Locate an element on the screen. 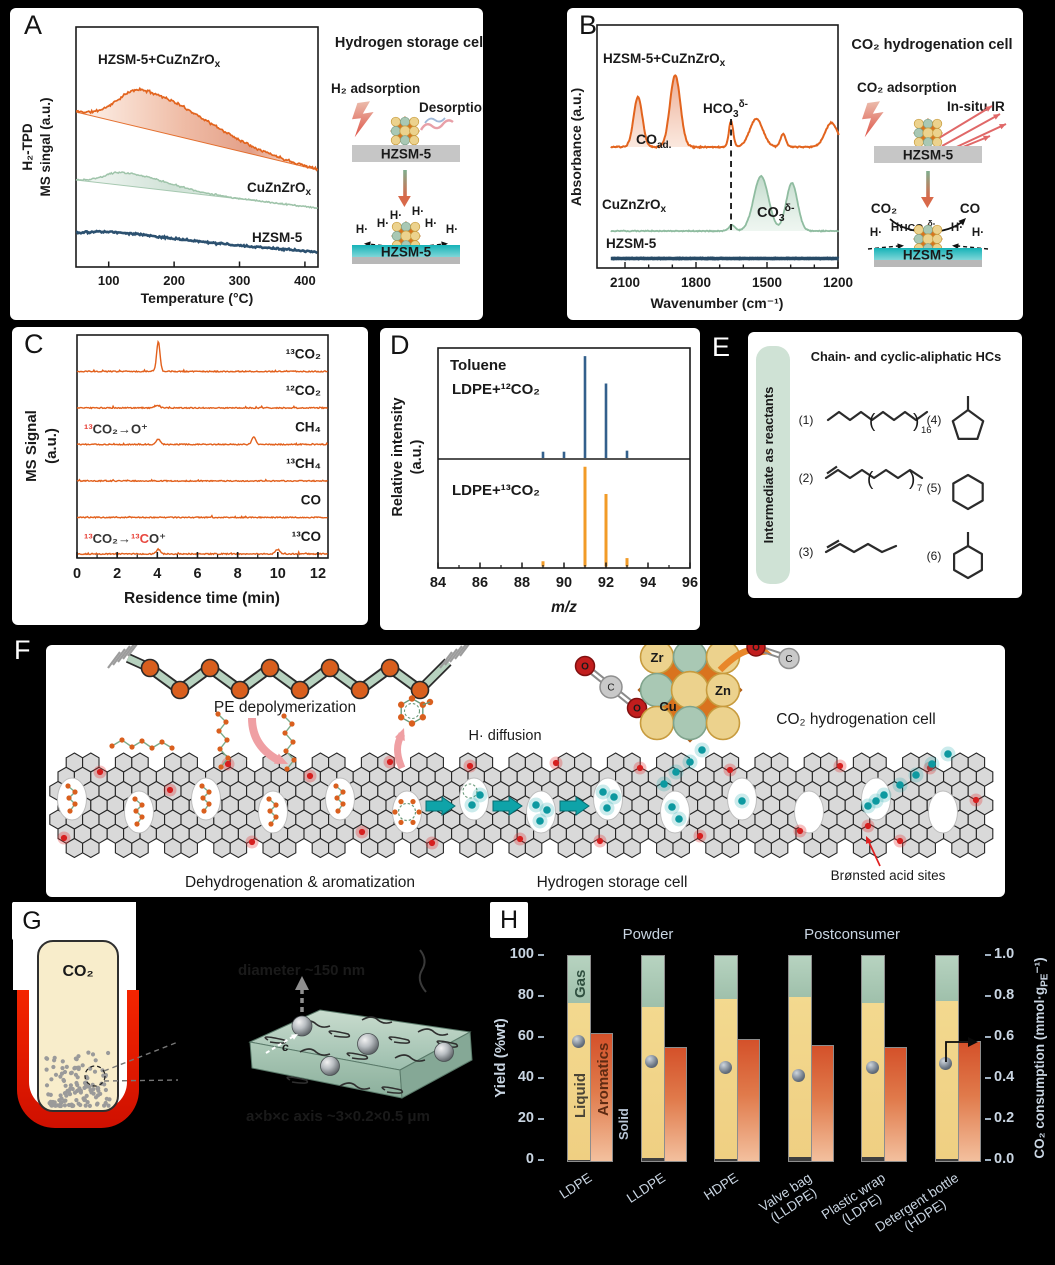 Image resolution: width=1055 pixels, height=1265 pixels. x-tick-label: 300 is located at coordinates (240, 280).